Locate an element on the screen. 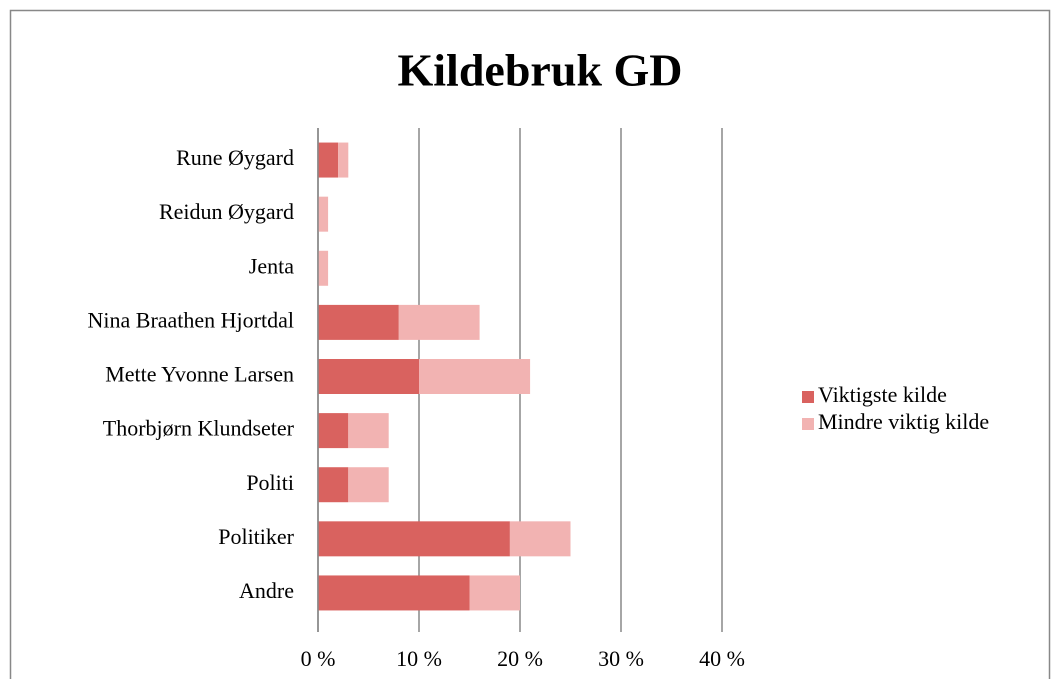 This screenshot has height=679, width=1060. legend-label: Mindre viktig kilde is located at coordinates (903, 421).